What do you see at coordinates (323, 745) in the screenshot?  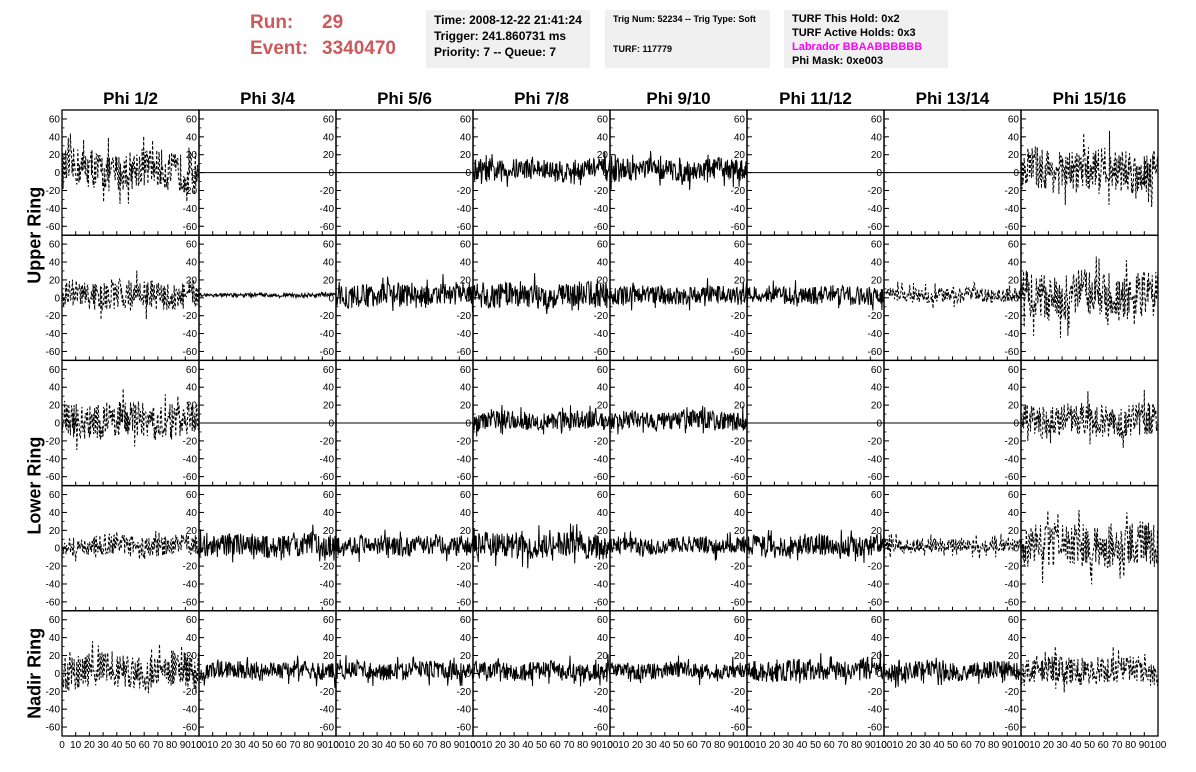 I see `x-tick-label: 90` at bounding box center [323, 745].